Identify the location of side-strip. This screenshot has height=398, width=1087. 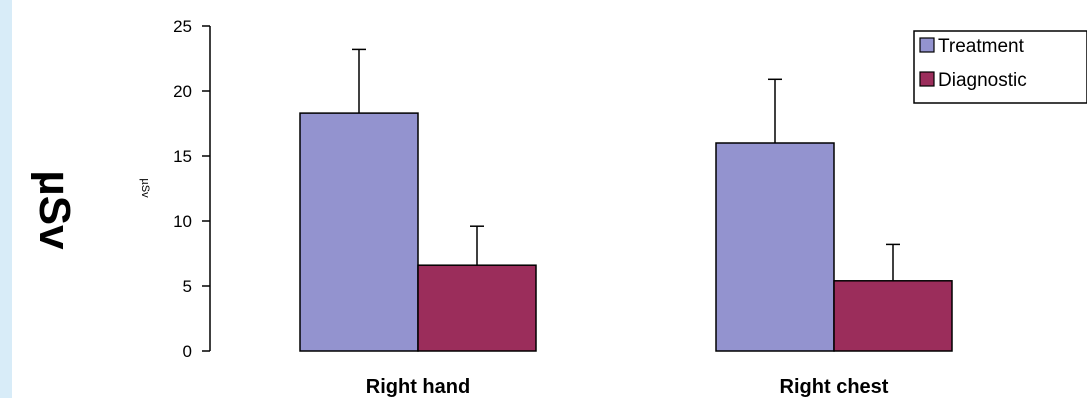
(6, 199).